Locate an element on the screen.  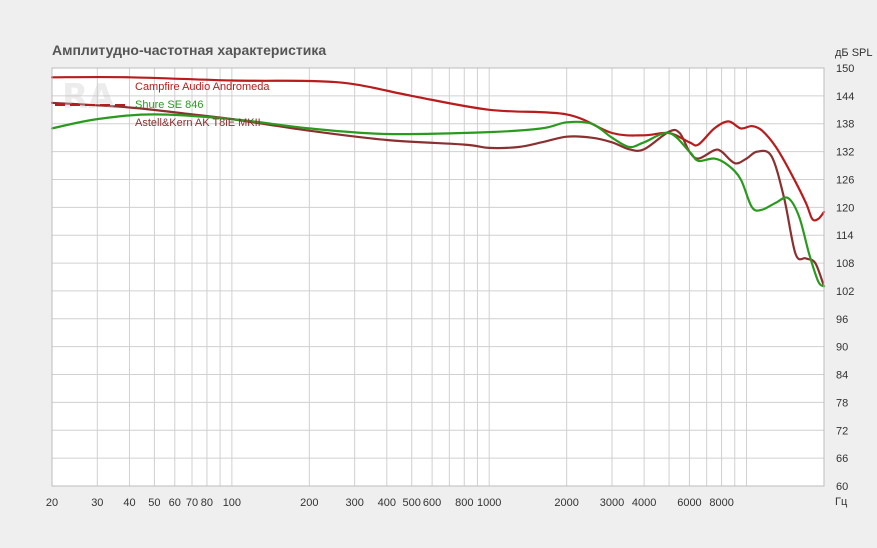
x-tick-label: 80 is located at coordinates (207, 503).